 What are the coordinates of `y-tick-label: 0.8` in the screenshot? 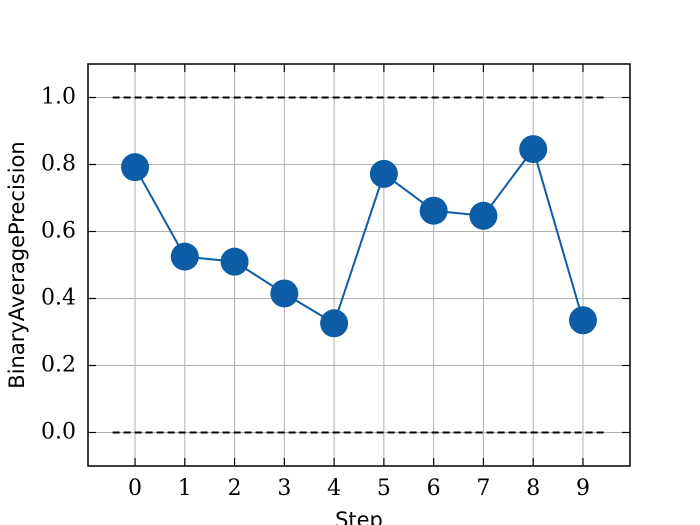 It's located at (58, 164).